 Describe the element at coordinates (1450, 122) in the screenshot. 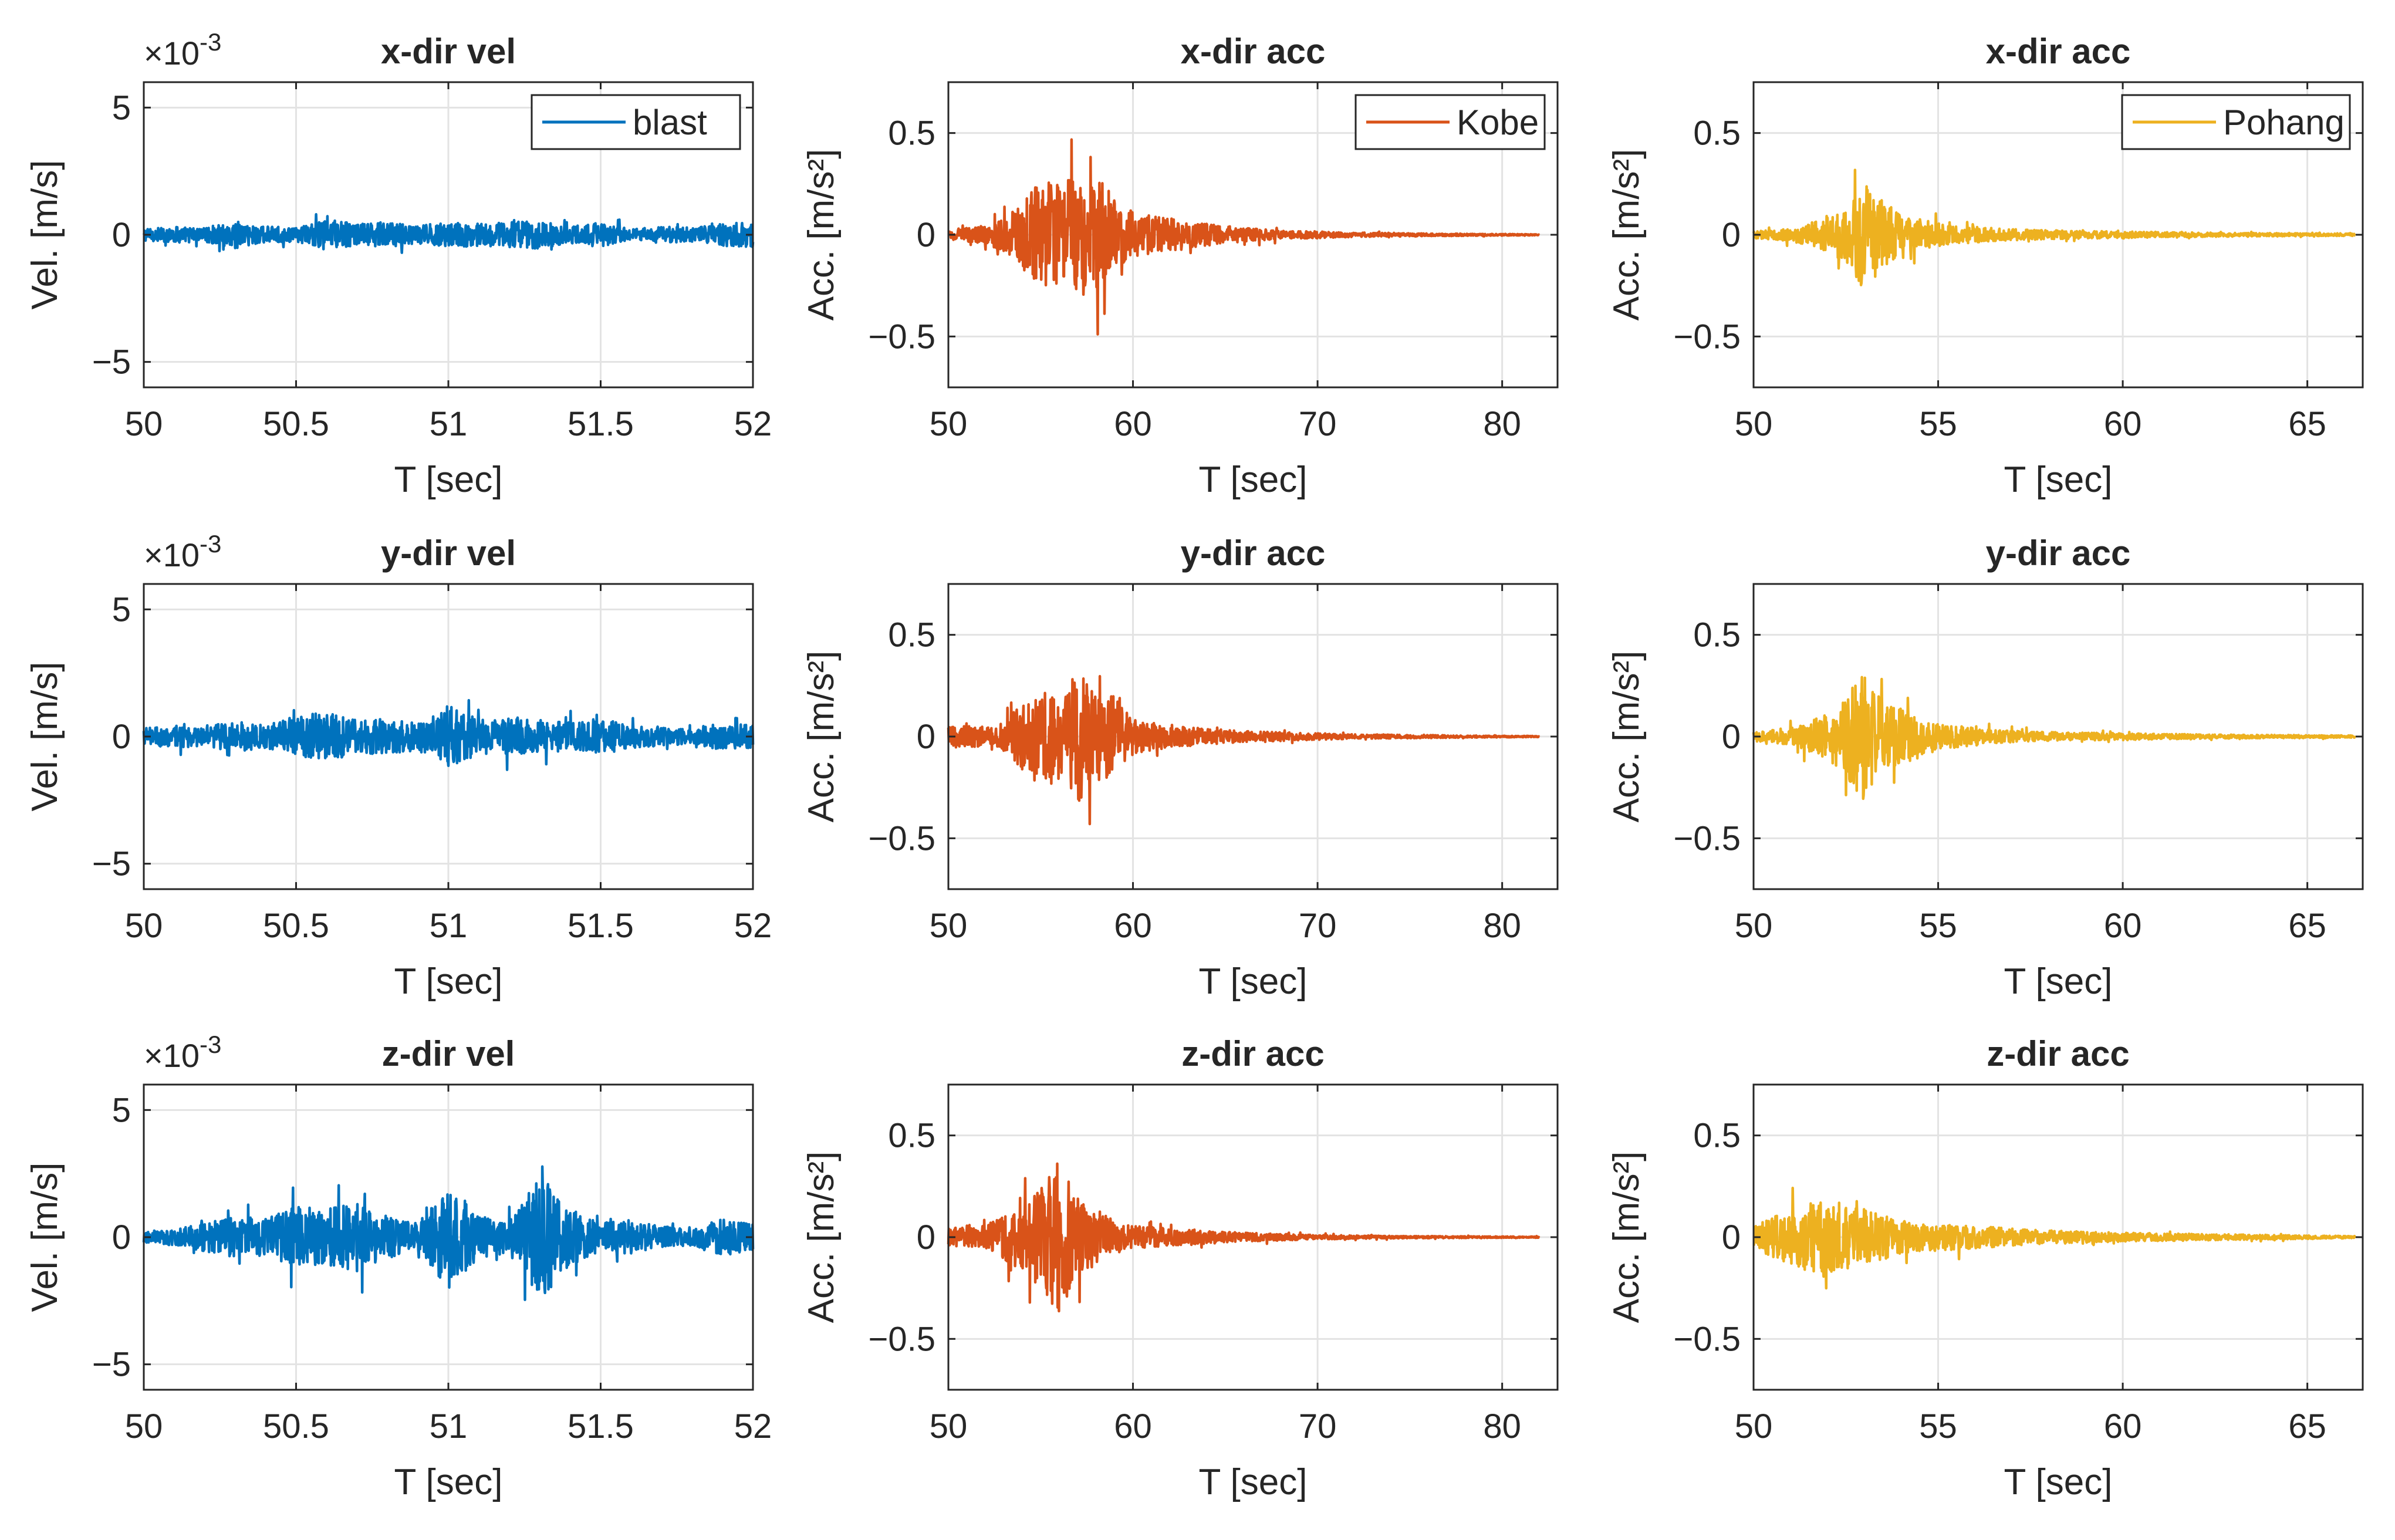

I see `legend: Kobe` at that location.